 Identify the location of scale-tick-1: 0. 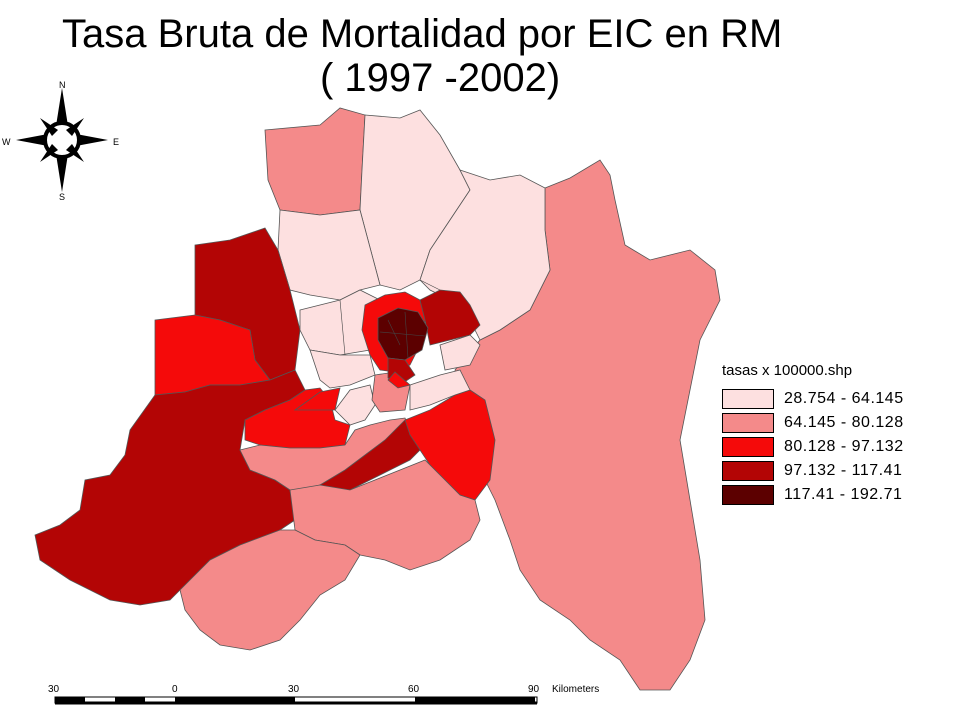
(175, 689).